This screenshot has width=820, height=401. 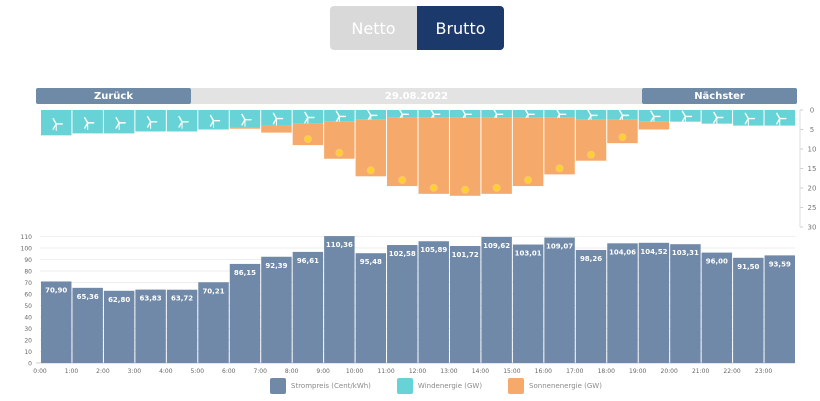 I want to click on price-y-tick-label: 90, so click(x=28, y=260).